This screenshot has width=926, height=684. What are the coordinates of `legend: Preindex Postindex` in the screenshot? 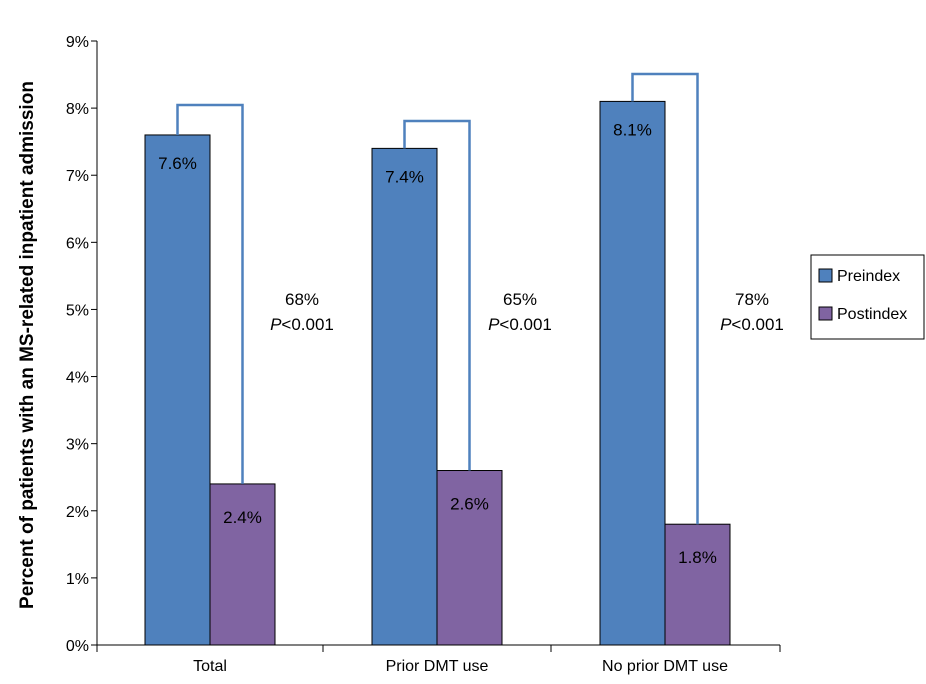 It's located at (867, 297).